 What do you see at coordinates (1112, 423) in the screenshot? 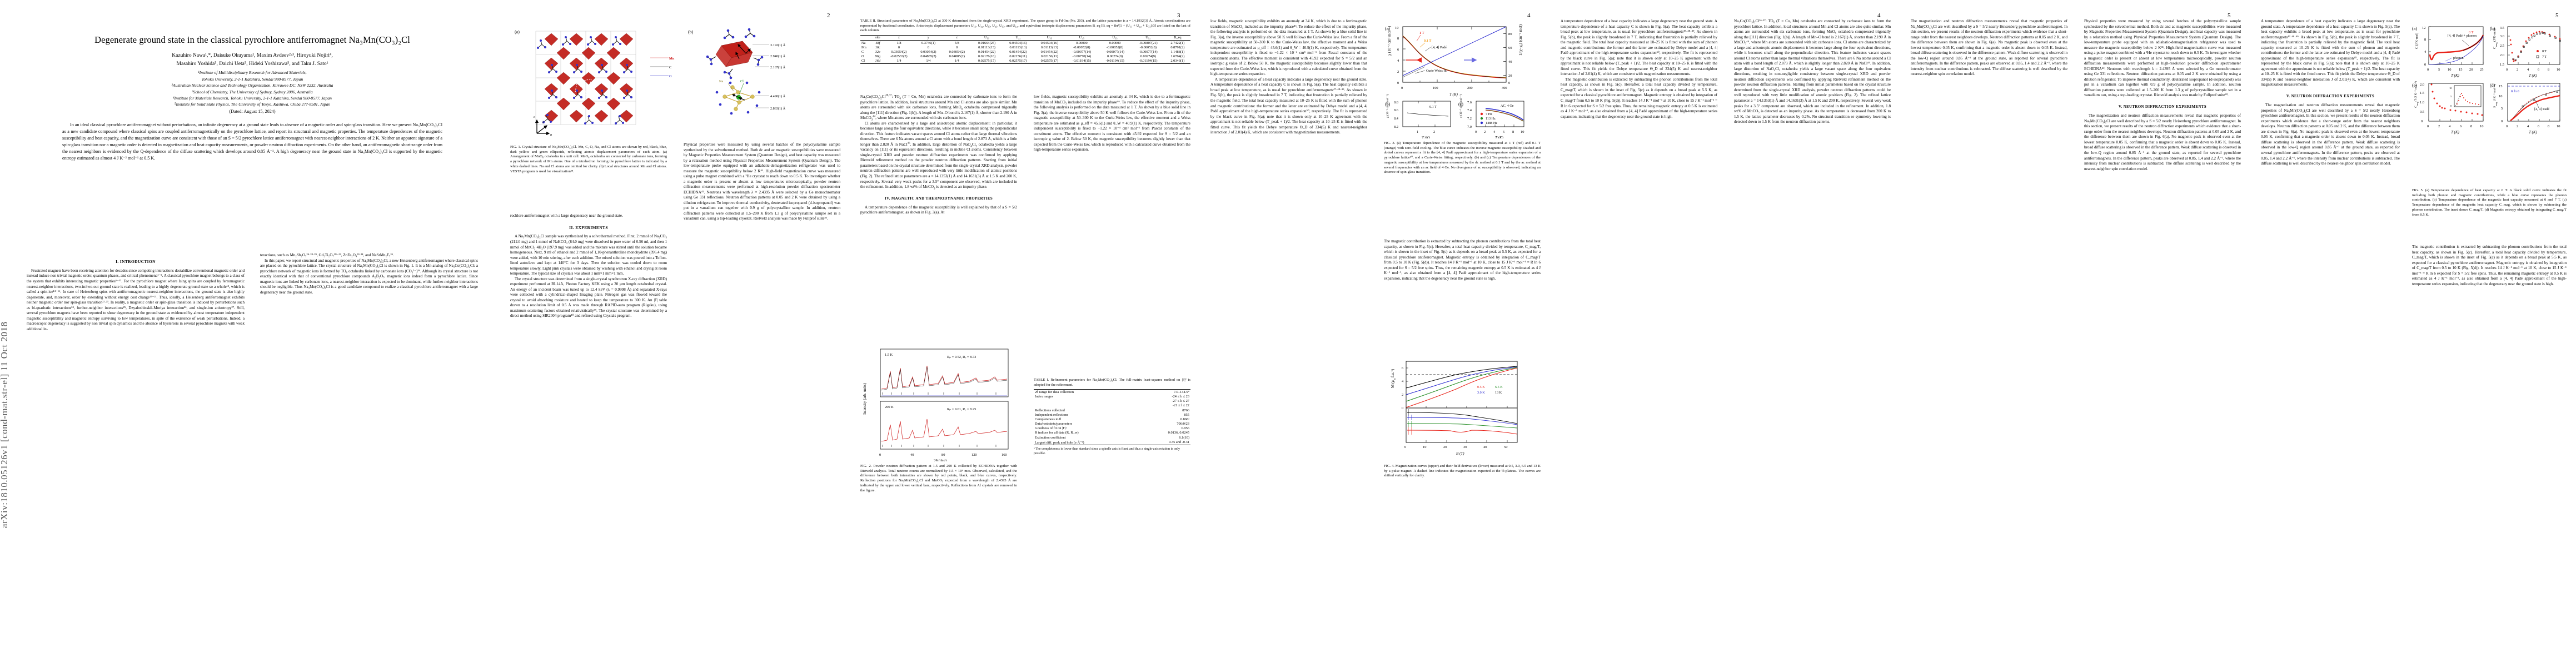
I see `table-row: Data/restraints/parameters 706/0/23` at bounding box center [1112, 423].